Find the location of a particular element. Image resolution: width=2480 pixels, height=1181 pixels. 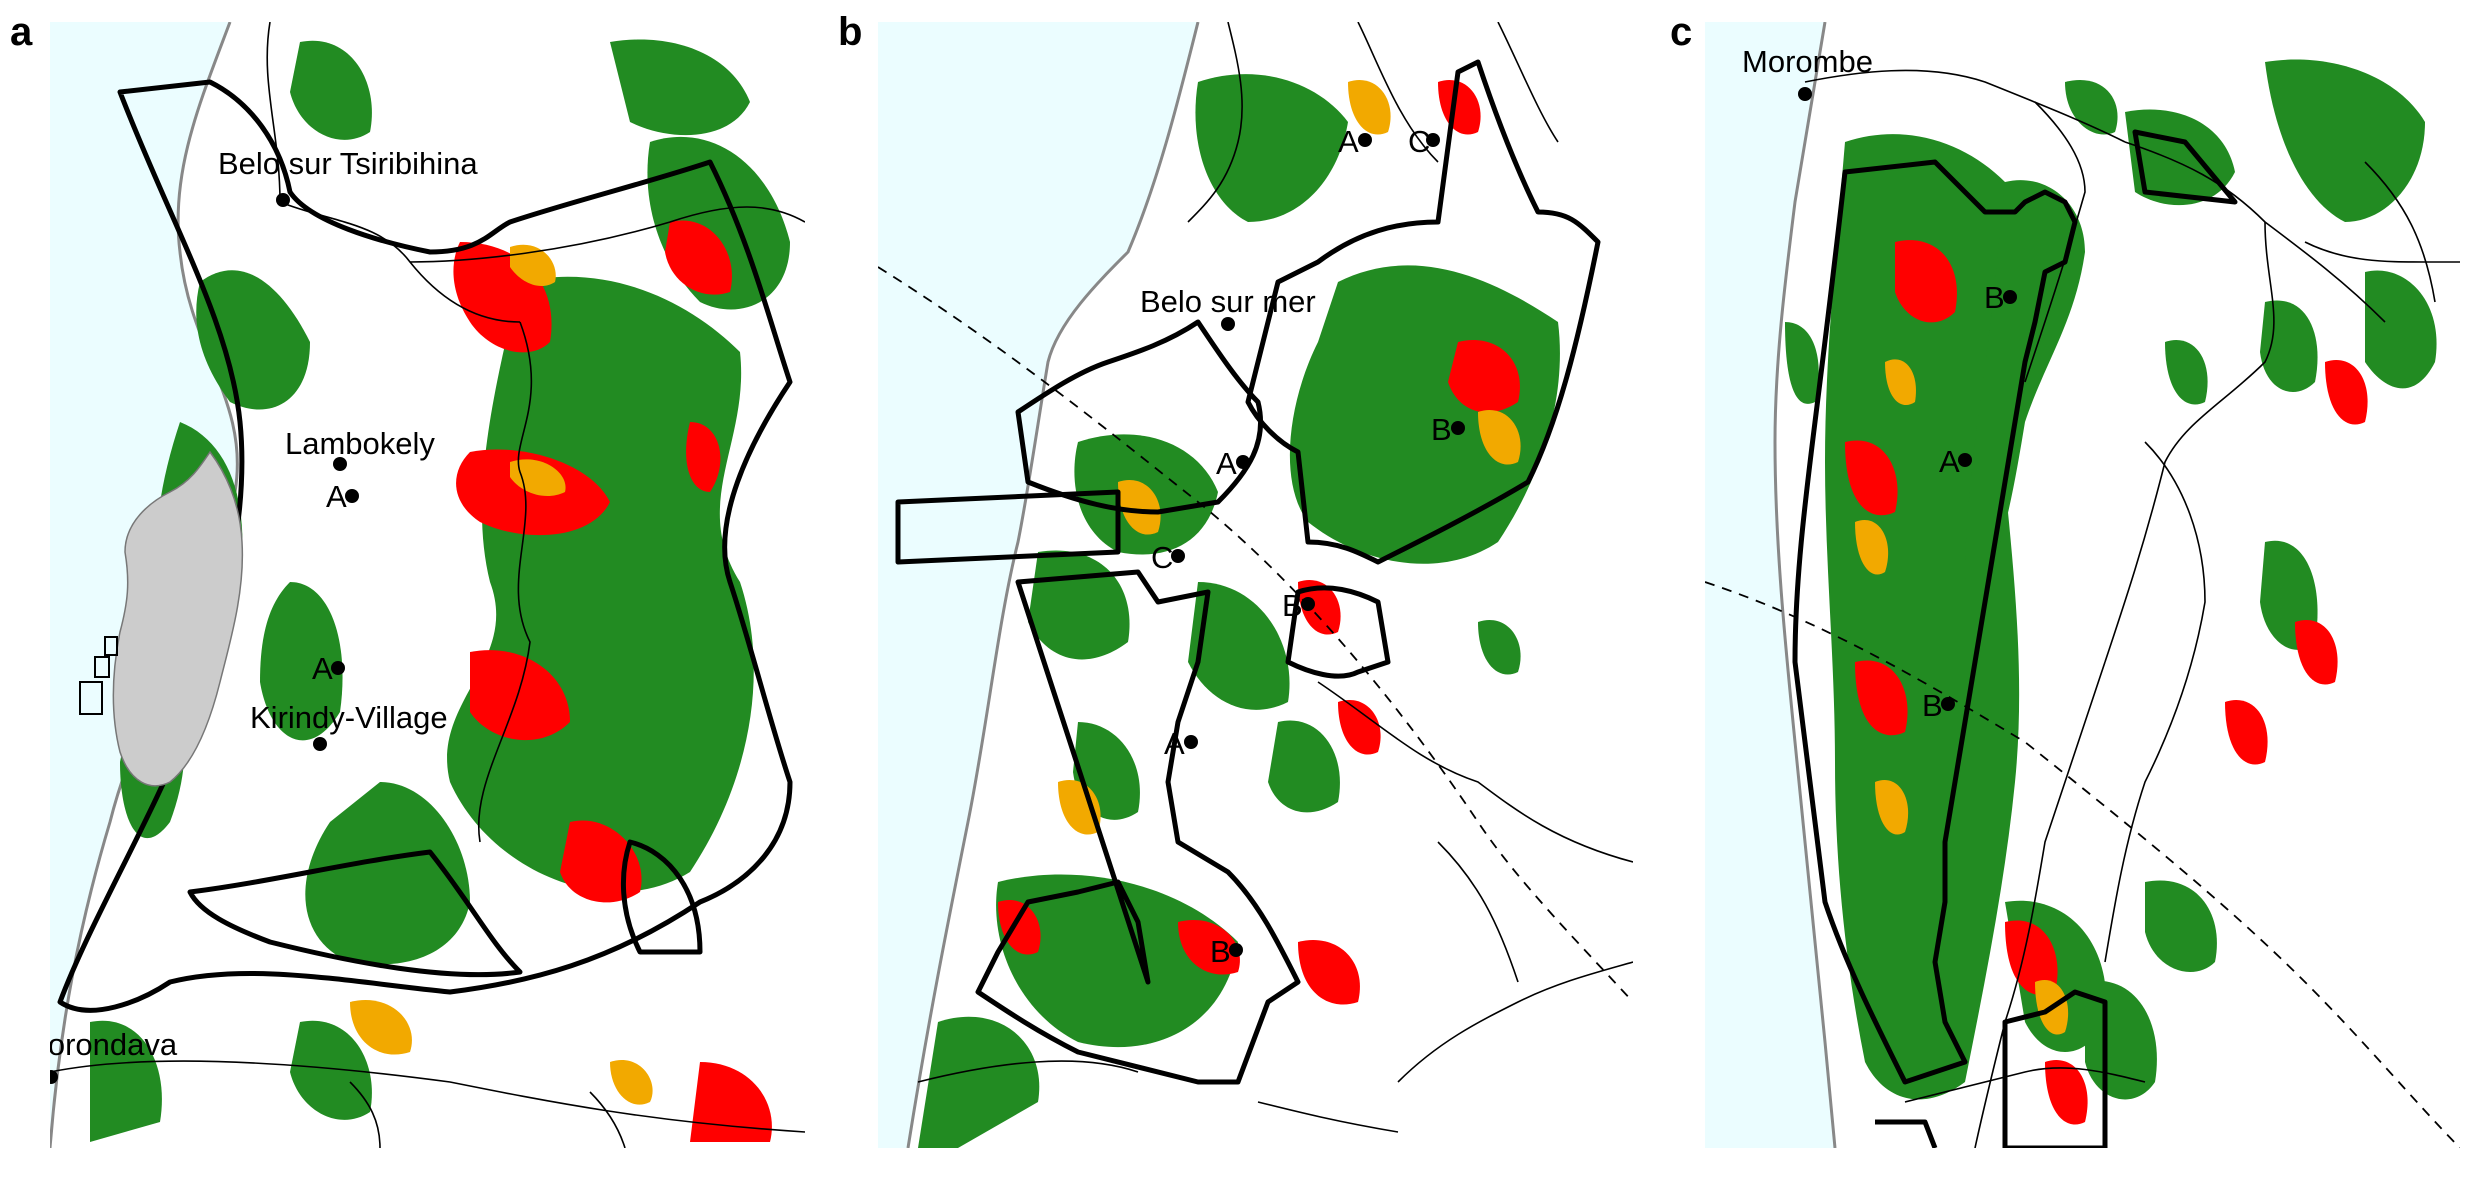

panel-label-c: c is located at coordinates (1681, 32).